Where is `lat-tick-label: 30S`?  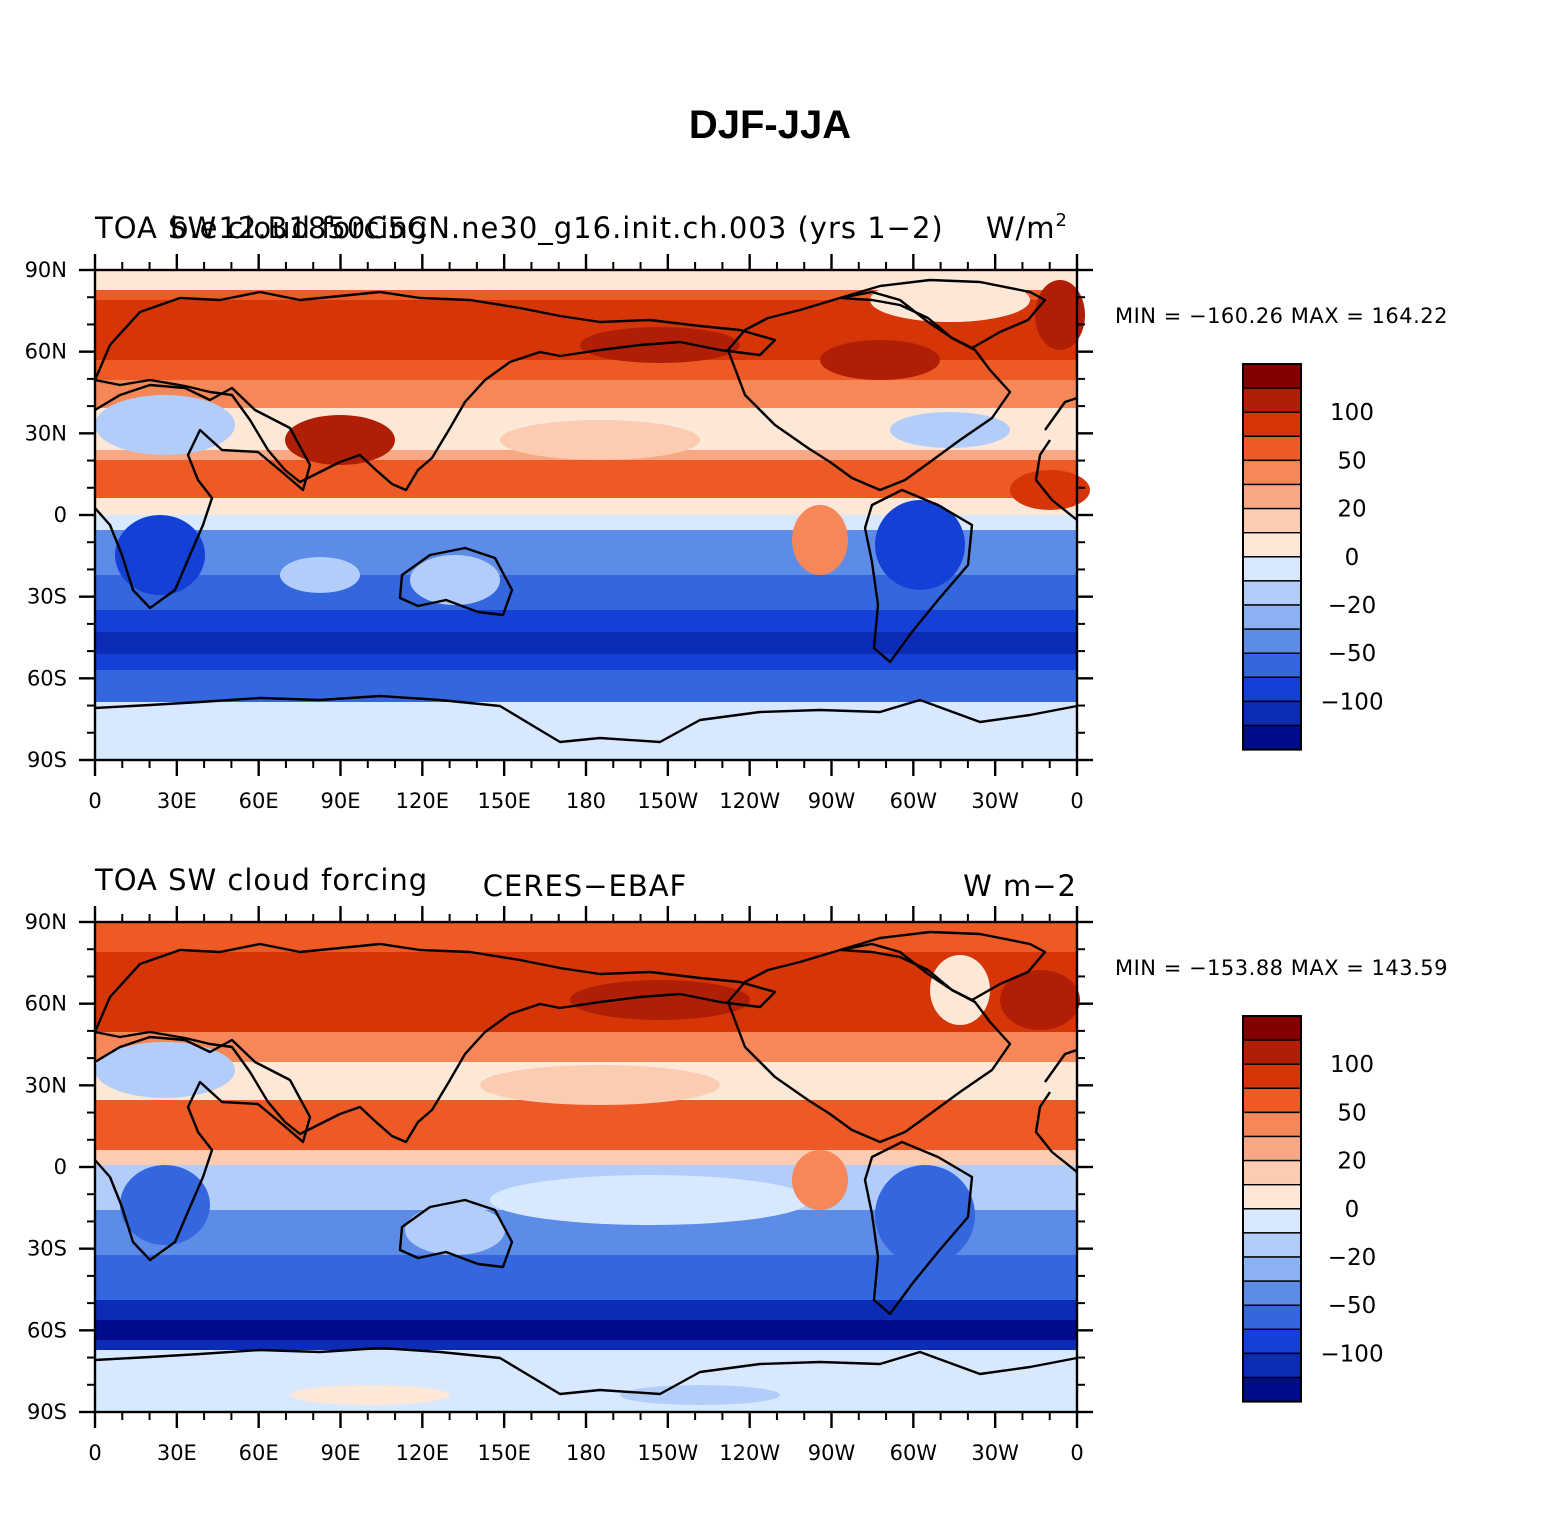
lat-tick-label: 30S is located at coordinates (47, 597).